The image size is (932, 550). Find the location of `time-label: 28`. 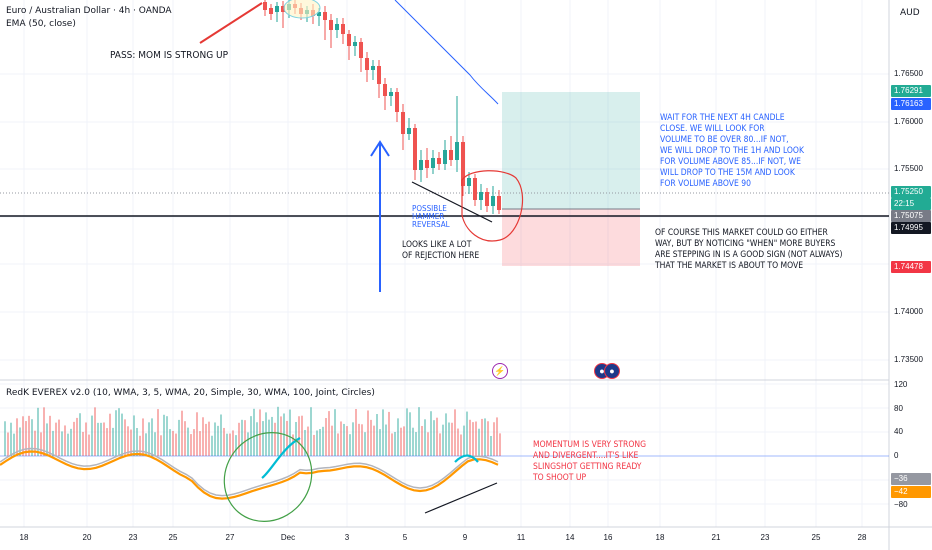

time-label: 28 is located at coordinates (862, 537).